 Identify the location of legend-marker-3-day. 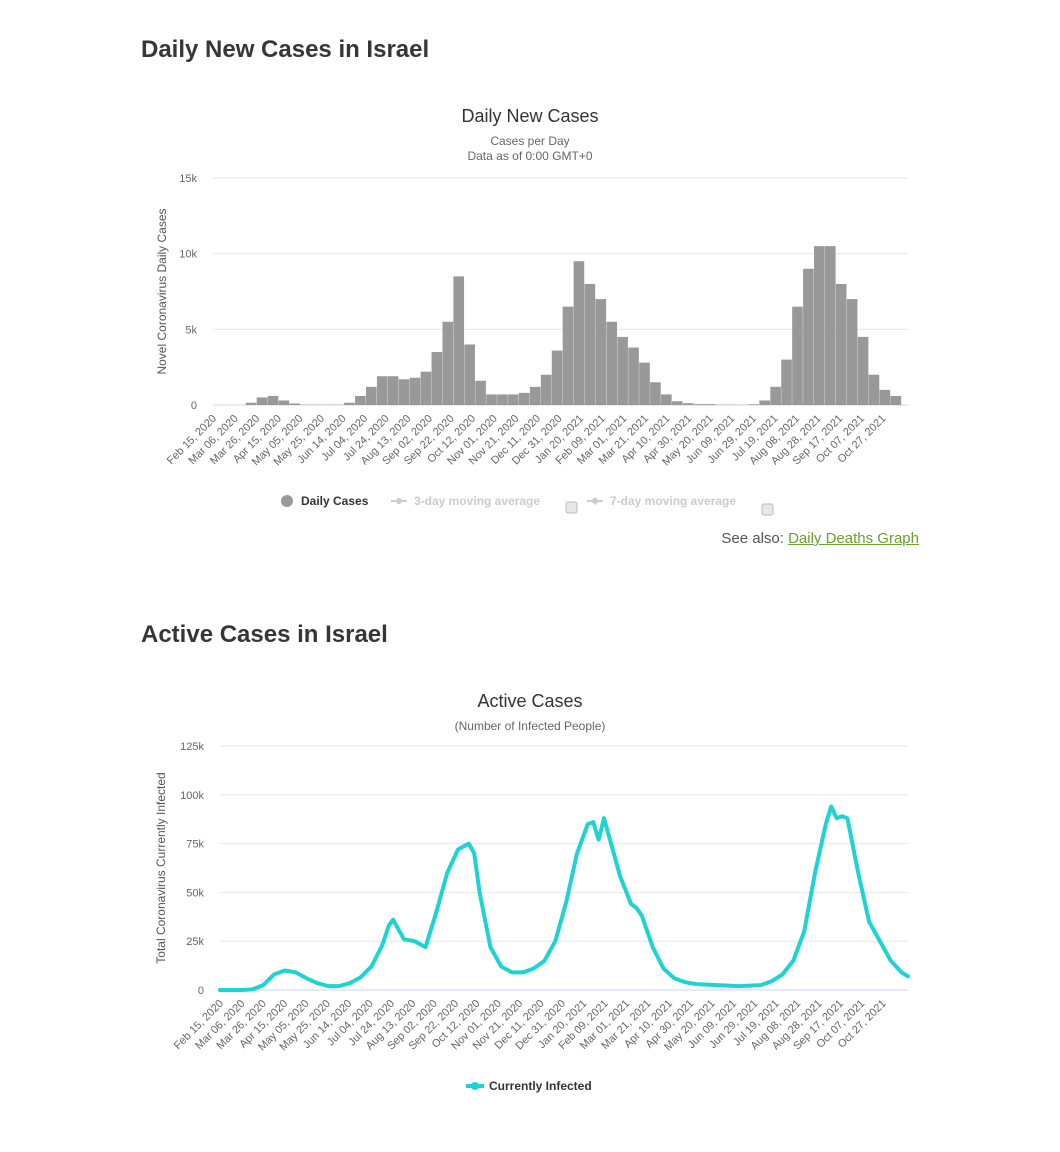
(399, 501).